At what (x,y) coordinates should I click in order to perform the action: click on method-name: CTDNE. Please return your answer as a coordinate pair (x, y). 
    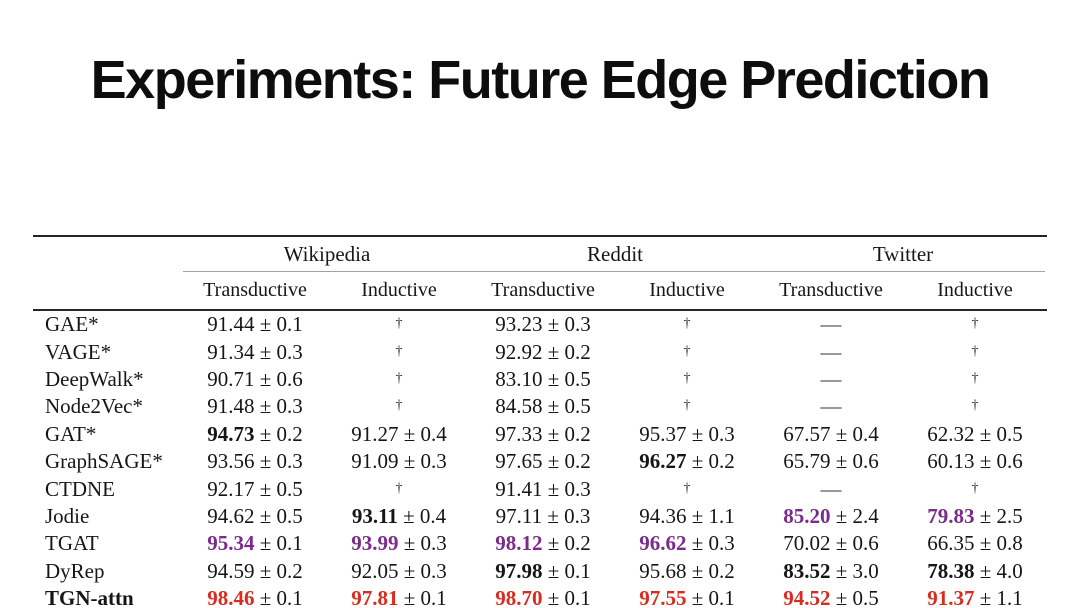
    Looking at the image, I should click on (80, 488).